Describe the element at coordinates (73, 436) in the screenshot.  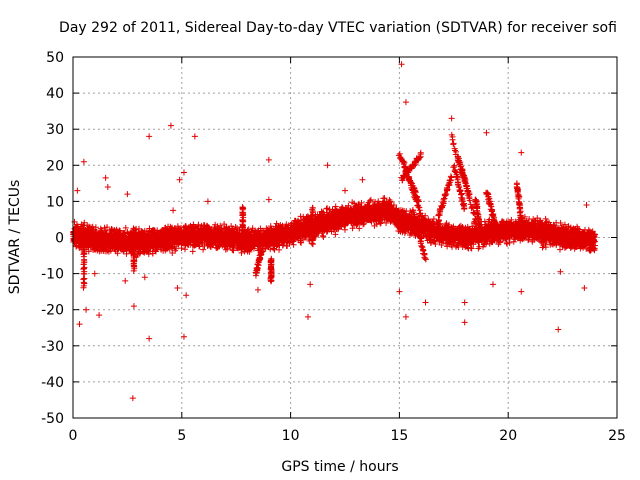
I see `x-tick-label: 0` at that location.